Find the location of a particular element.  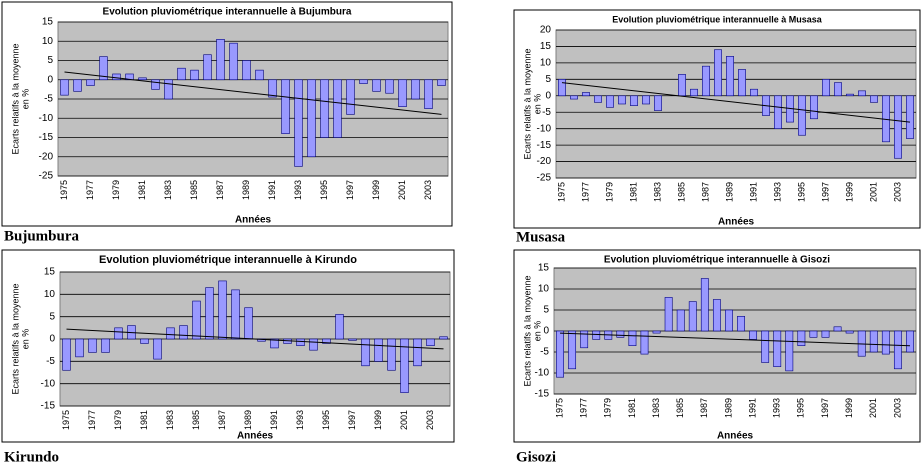

chart-caption: Bujumbura is located at coordinates (42, 236).